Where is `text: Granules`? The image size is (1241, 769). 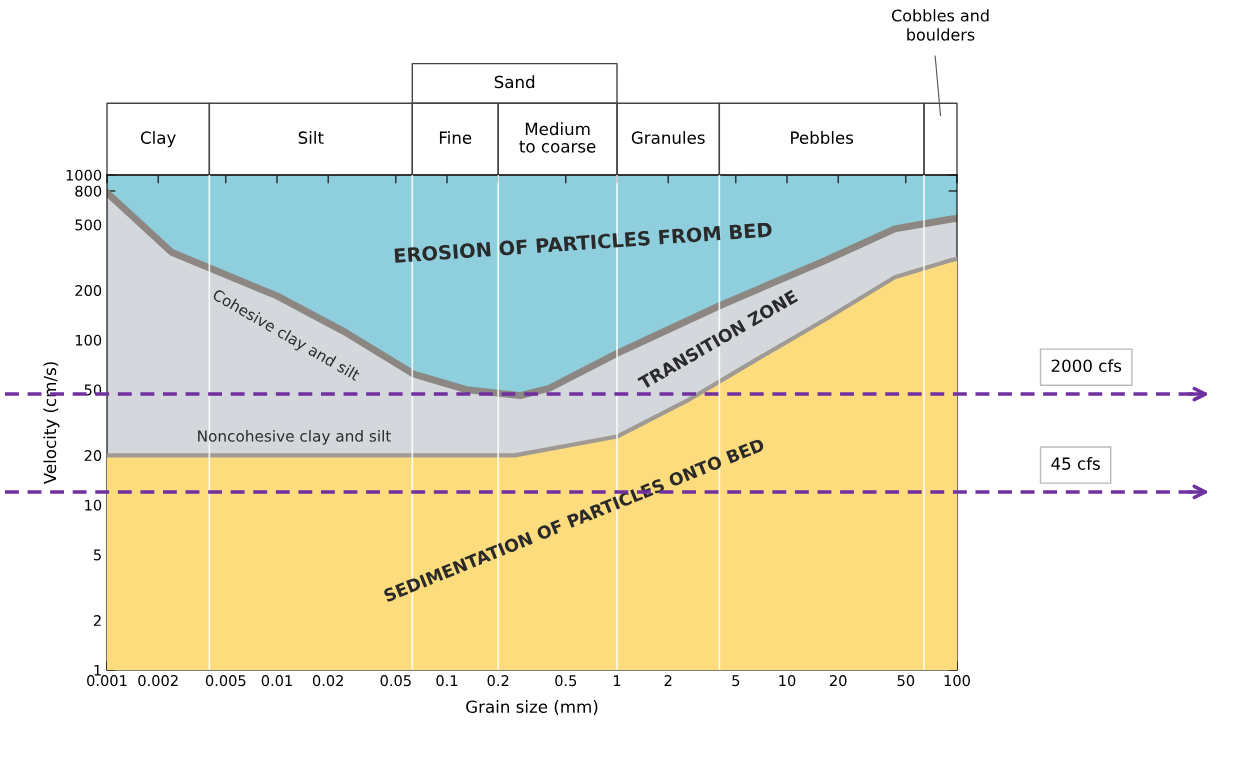
text: Granules is located at coordinates (668, 137).